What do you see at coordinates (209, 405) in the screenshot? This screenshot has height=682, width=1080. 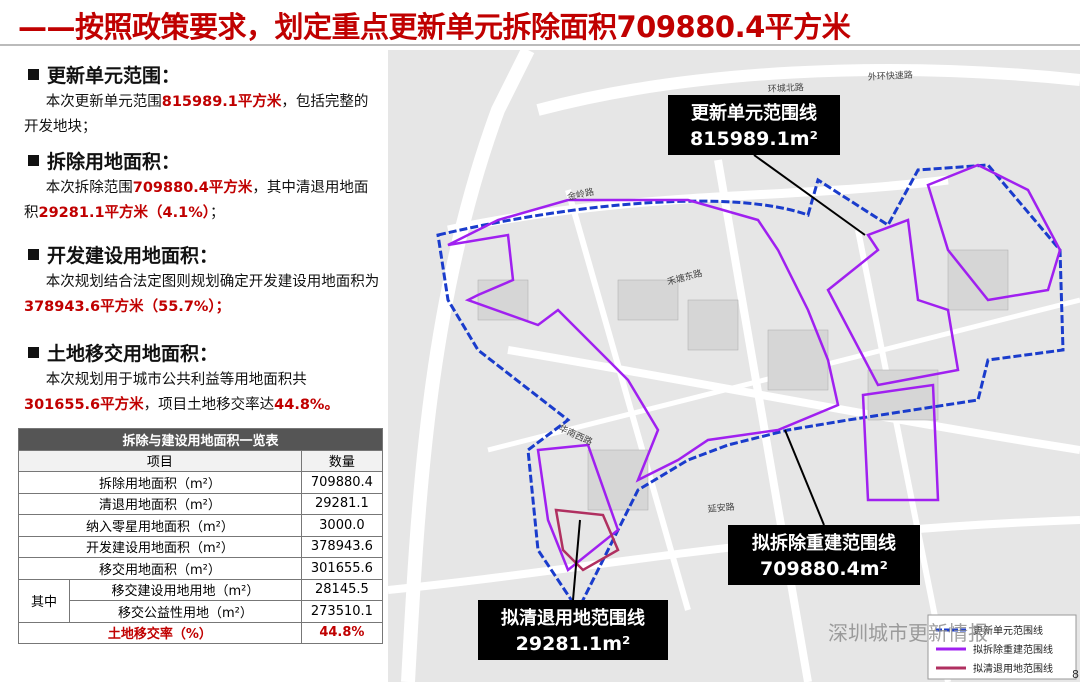 I see `text-run: ，项目土地移交率达` at bounding box center [209, 405].